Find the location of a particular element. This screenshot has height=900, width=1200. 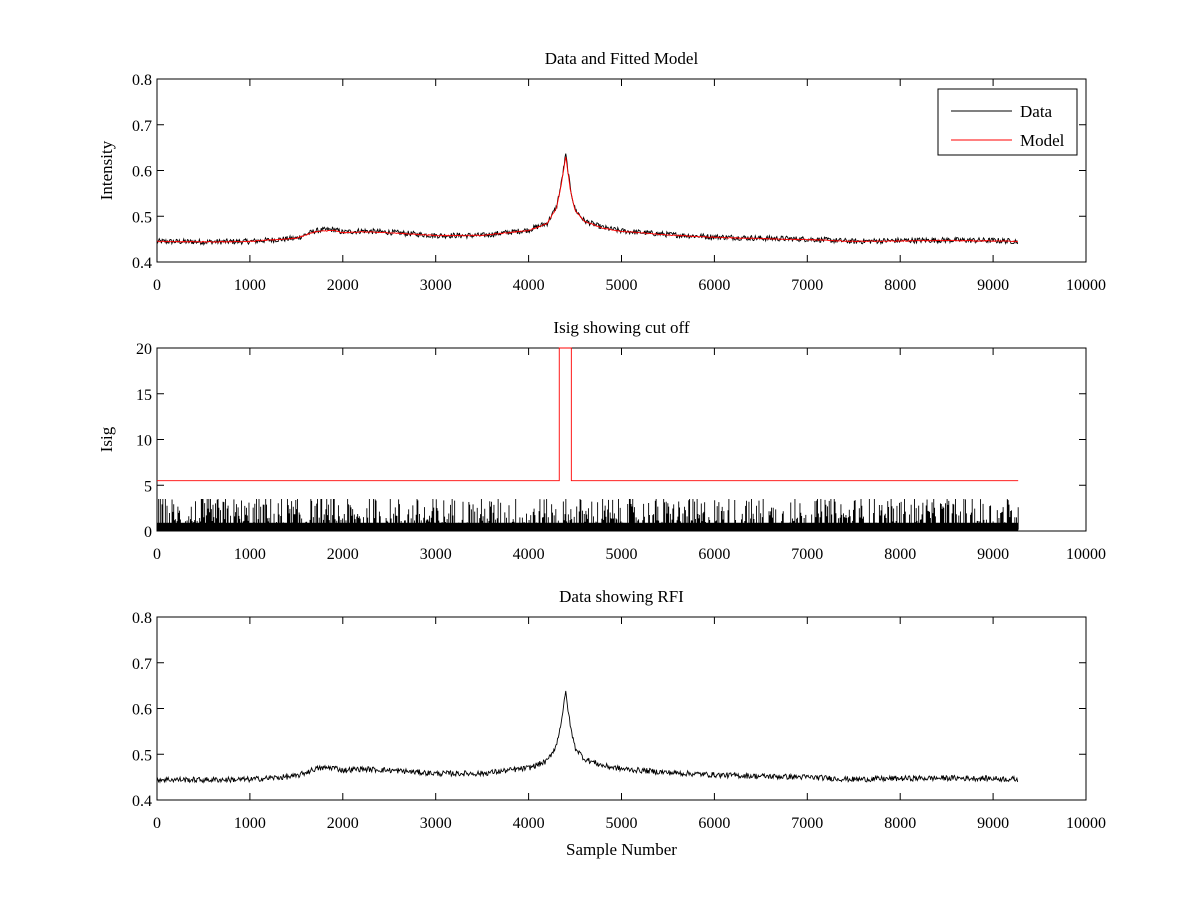

series-line-data is located at coordinates (587, 199).